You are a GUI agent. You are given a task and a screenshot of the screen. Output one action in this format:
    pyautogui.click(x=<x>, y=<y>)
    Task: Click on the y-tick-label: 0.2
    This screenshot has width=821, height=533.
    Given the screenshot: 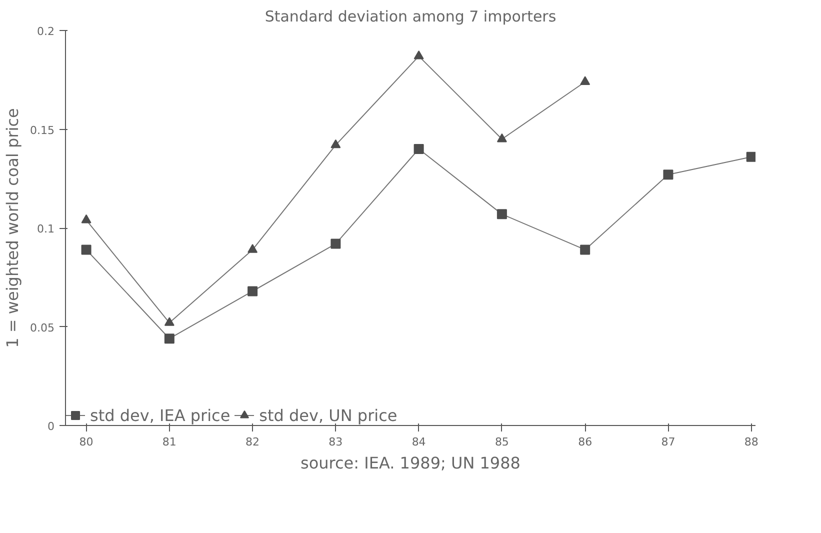 What is the action you would take?
    pyautogui.click(x=46, y=31)
    